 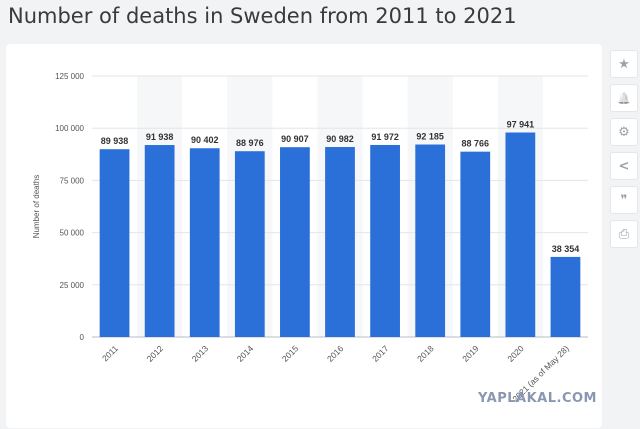 What do you see at coordinates (566, 249) in the screenshot?
I see `data-label: 38 354` at bounding box center [566, 249].